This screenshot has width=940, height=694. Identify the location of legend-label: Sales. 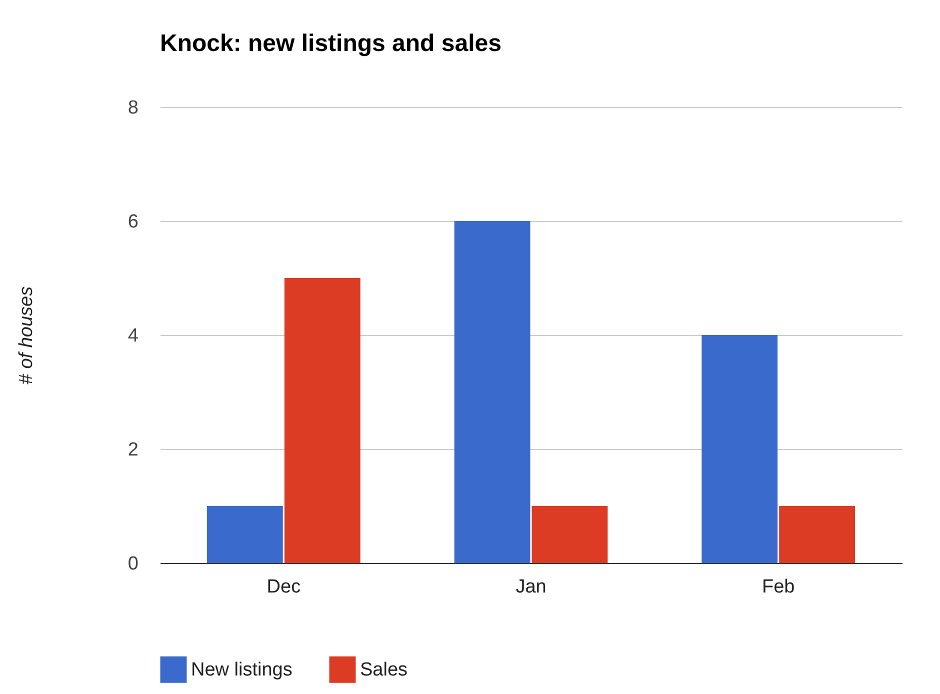
(384, 670).